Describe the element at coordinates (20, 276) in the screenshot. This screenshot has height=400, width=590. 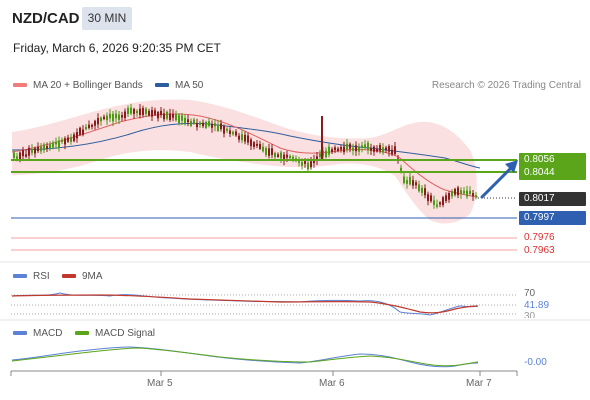
I see `rsi-swatch-icon` at that location.